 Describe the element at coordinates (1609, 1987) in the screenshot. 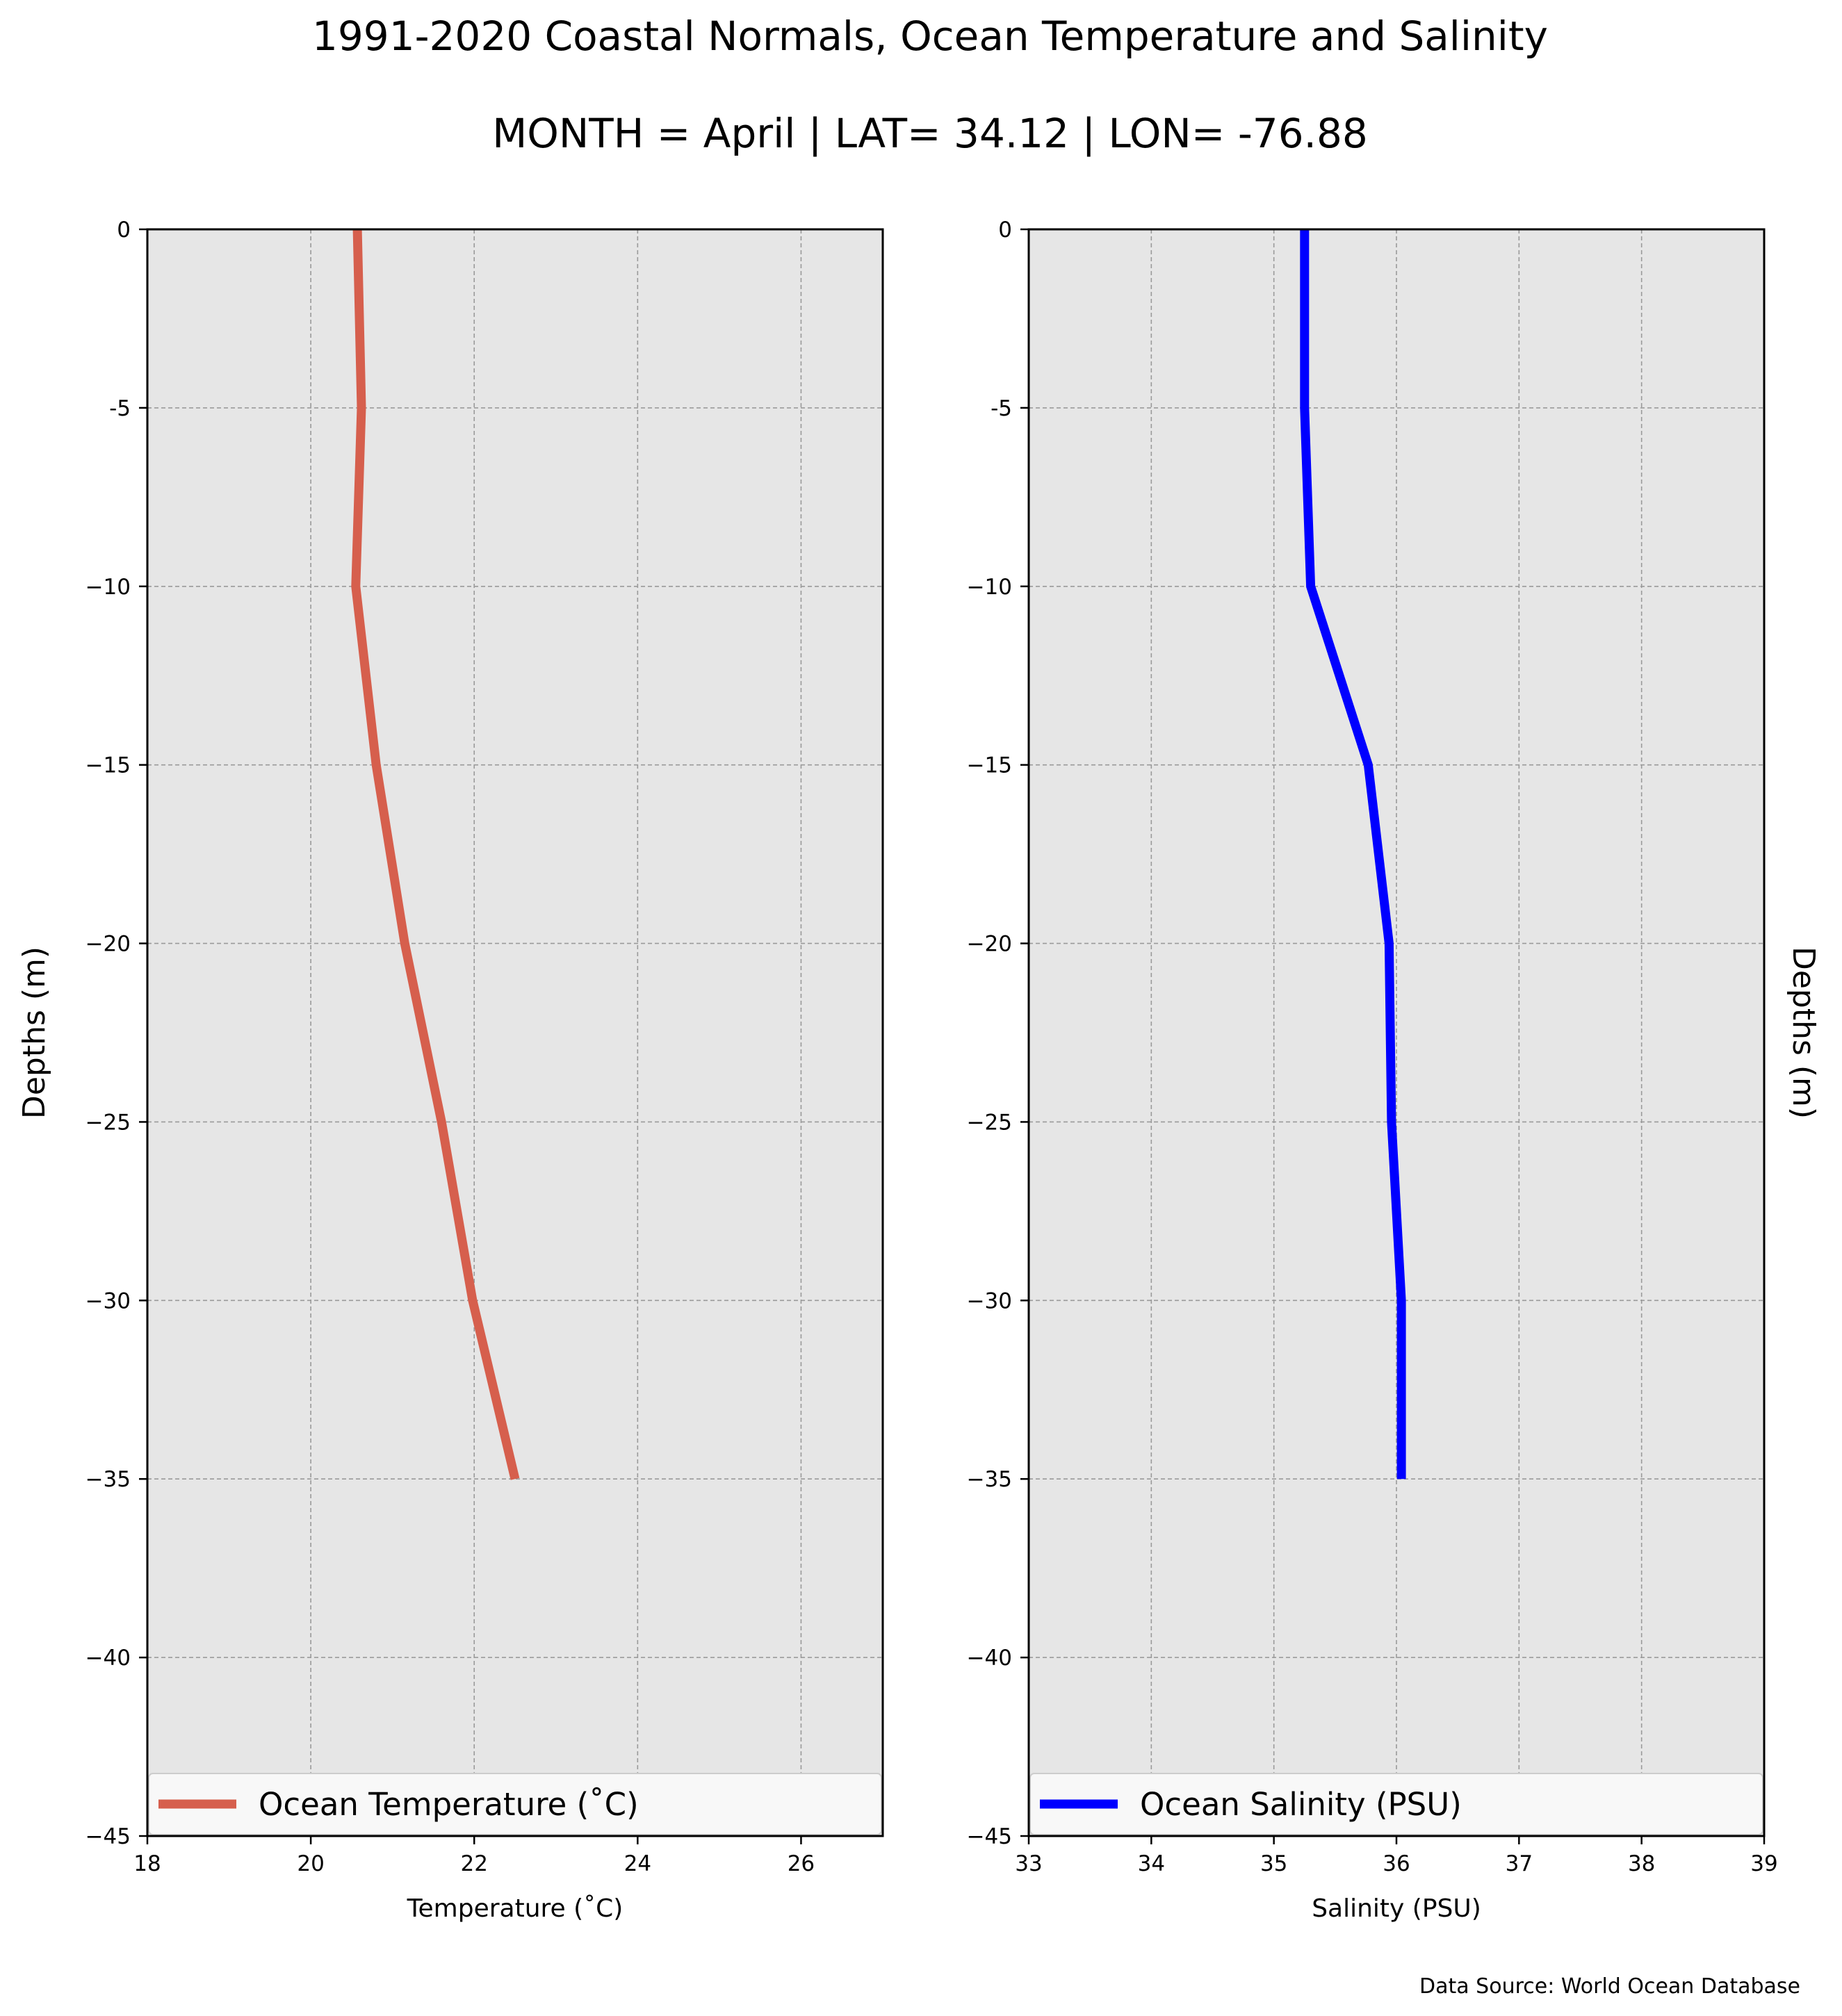

I see `data-source-note: Data Source: World Ocean Database` at that location.